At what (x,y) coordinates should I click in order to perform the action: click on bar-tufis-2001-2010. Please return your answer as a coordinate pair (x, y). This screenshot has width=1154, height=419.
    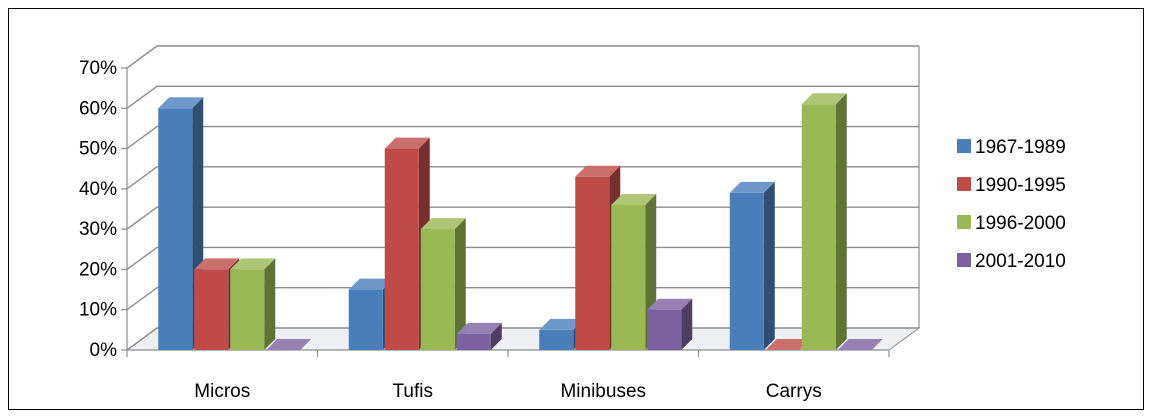
    Looking at the image, I should click on (479, 336).